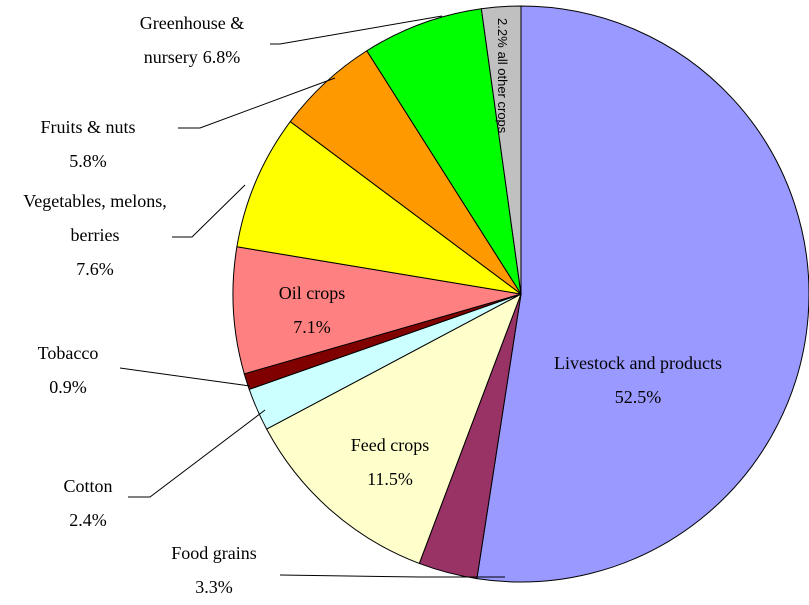 Image resolution: width=809 pixels, height=605 pixels. Describe the element at coordinates (638, 380) in the screenshot. I see `slice-label-group: Livestock and products 52.5%` at that location.